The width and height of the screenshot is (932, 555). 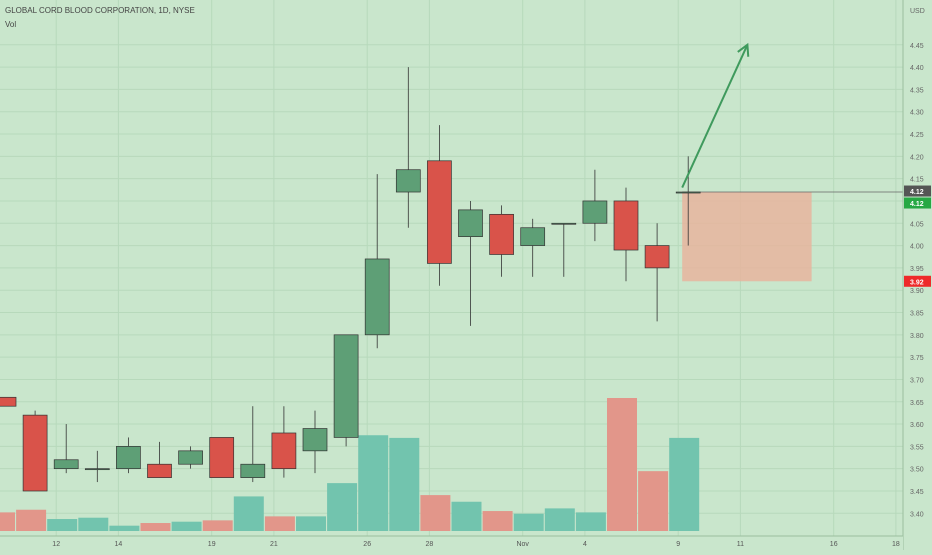 What do you see at coordinates (896, 544) in the screenshot?
I see `time-tick-label: 18` at bounding box center [896, 544].